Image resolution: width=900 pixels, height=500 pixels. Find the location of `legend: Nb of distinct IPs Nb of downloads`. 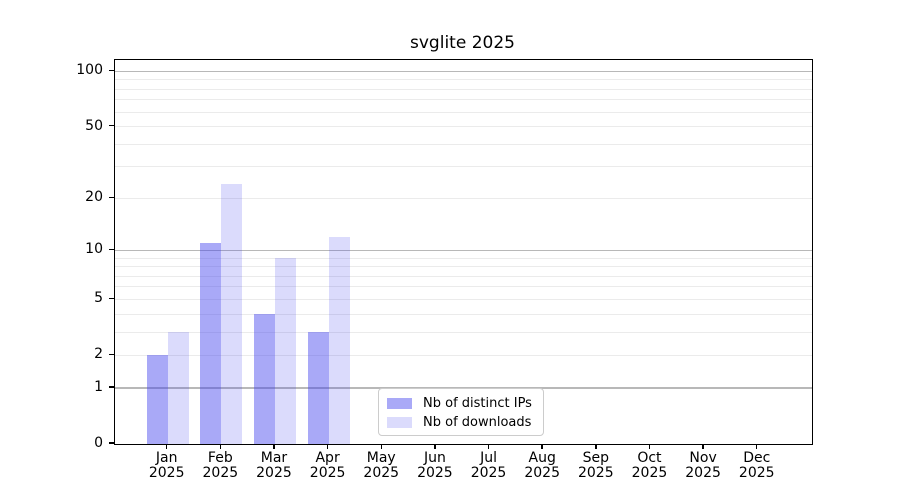

legend: Nb of distinct IPs Nb of downloads is located at coordinates (461, 412).